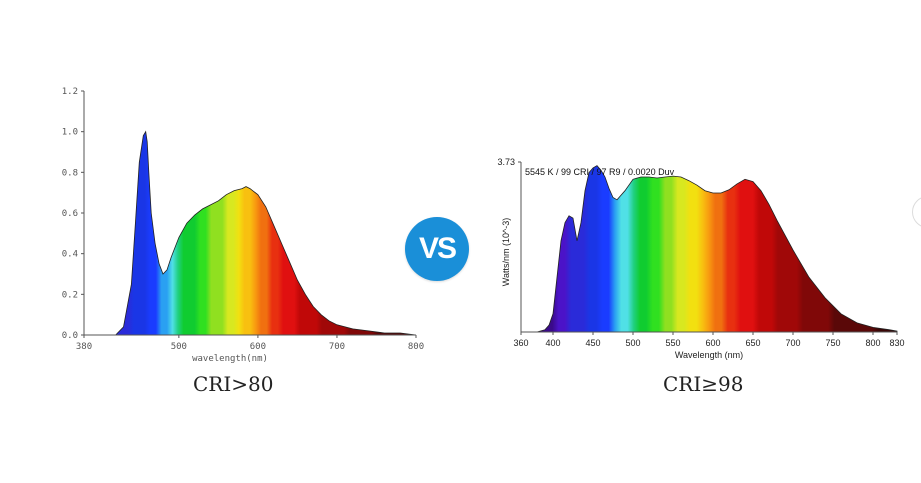 The height and width of the screenshot is (483, 921). What do you see at coordinates (70, 173) in the screenshot?
I see `y-tick-label: 0.8` at bounding box center [70, 173].